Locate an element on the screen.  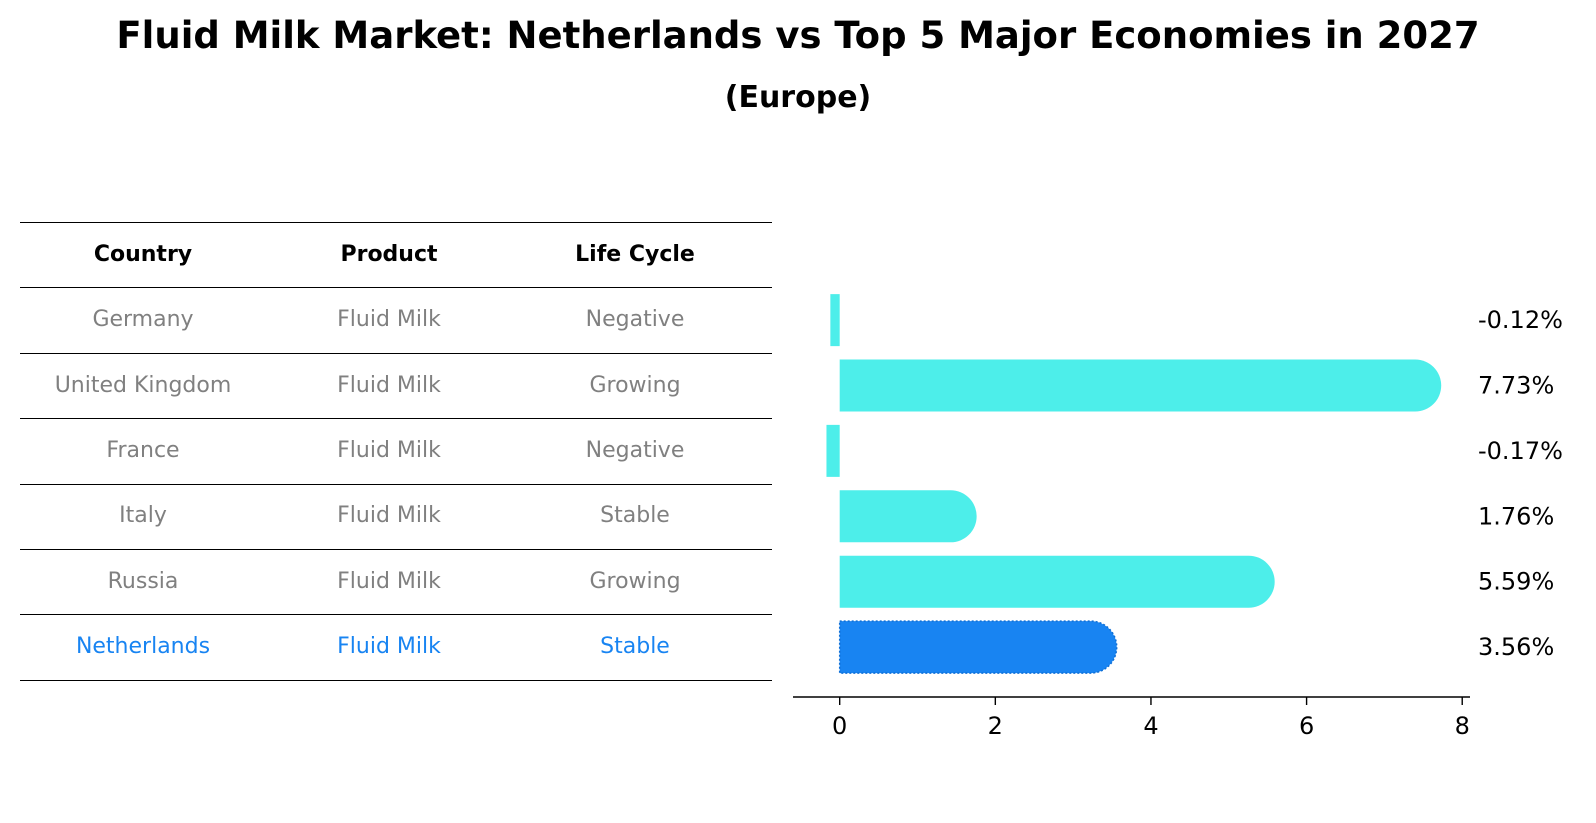
value-label: 5.59% is located at coordinates (1516, 582).